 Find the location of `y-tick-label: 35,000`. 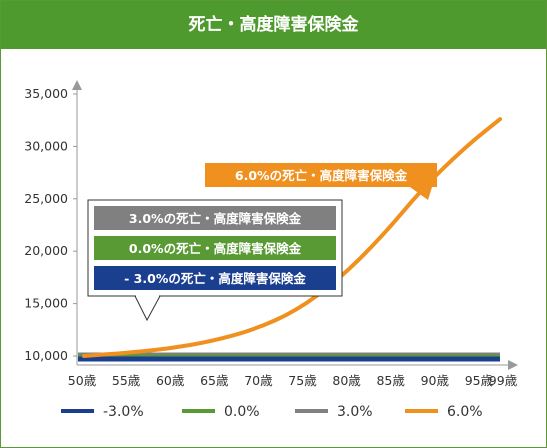

y-tick-label: 35,000 is located at coordinates (46, 93).